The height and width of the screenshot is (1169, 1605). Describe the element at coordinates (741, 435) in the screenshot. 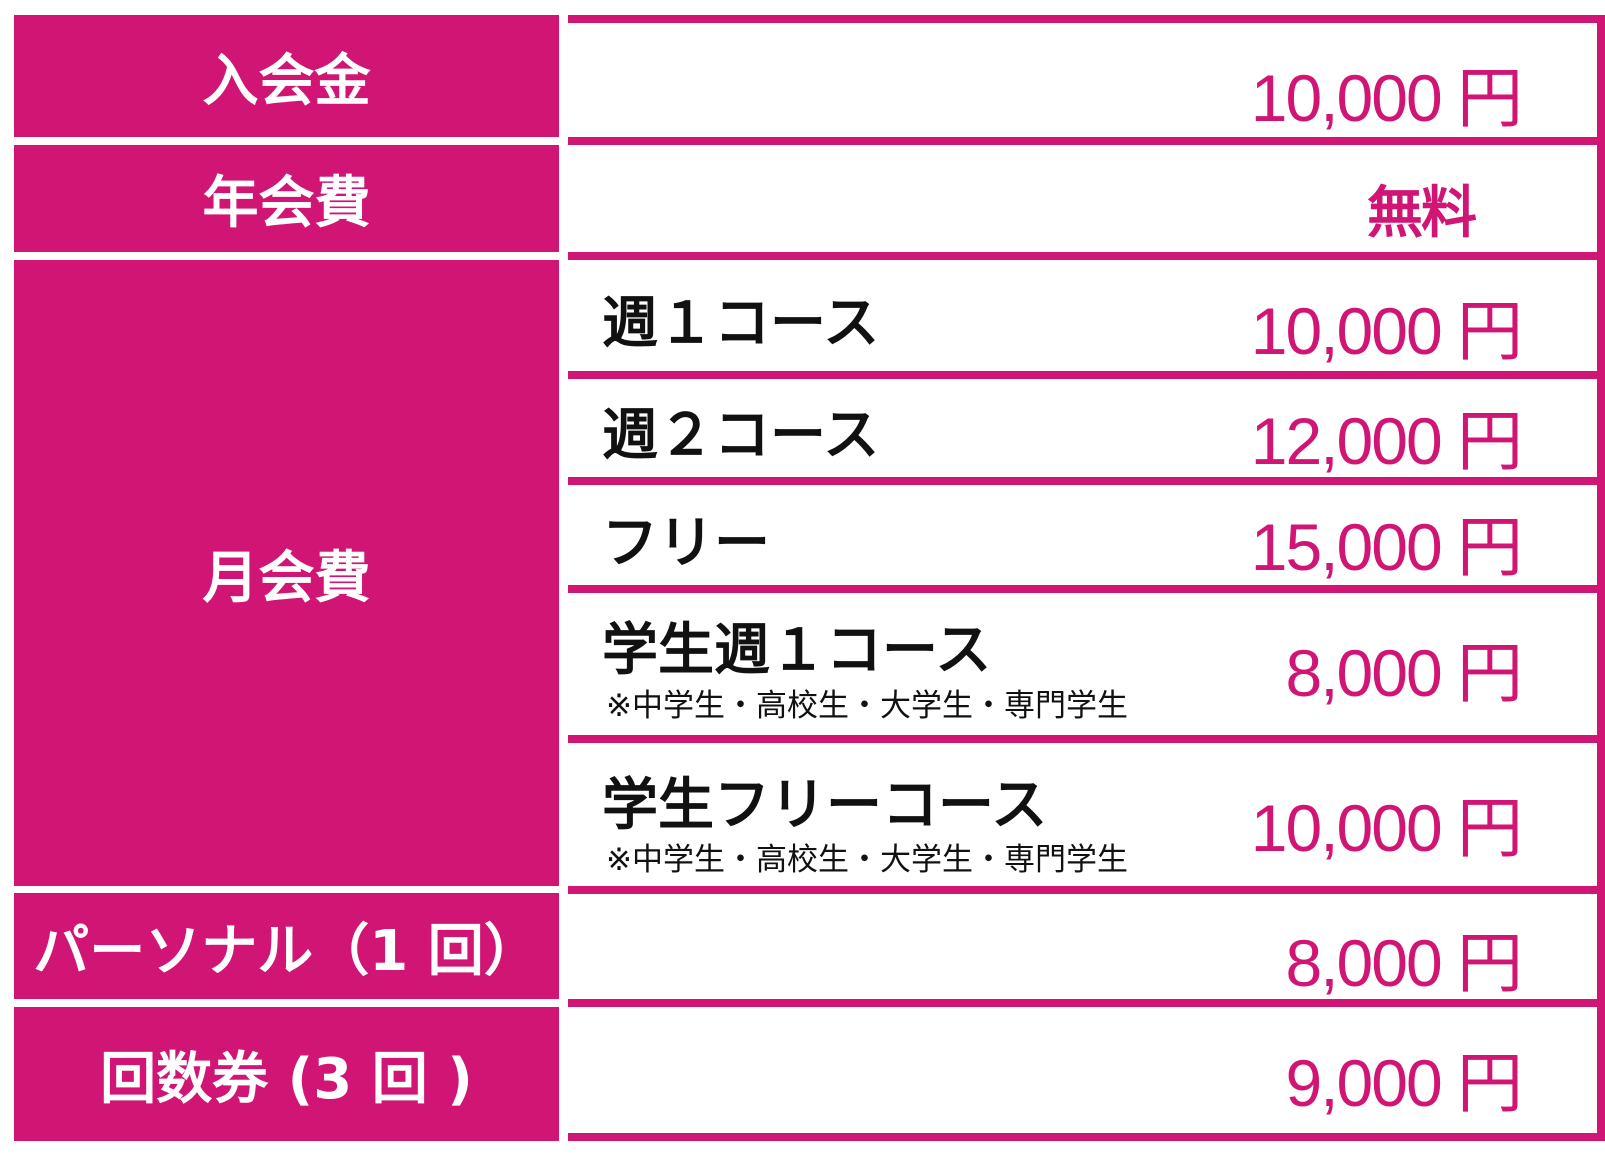

I see `course-name: 週２コース` at that location.